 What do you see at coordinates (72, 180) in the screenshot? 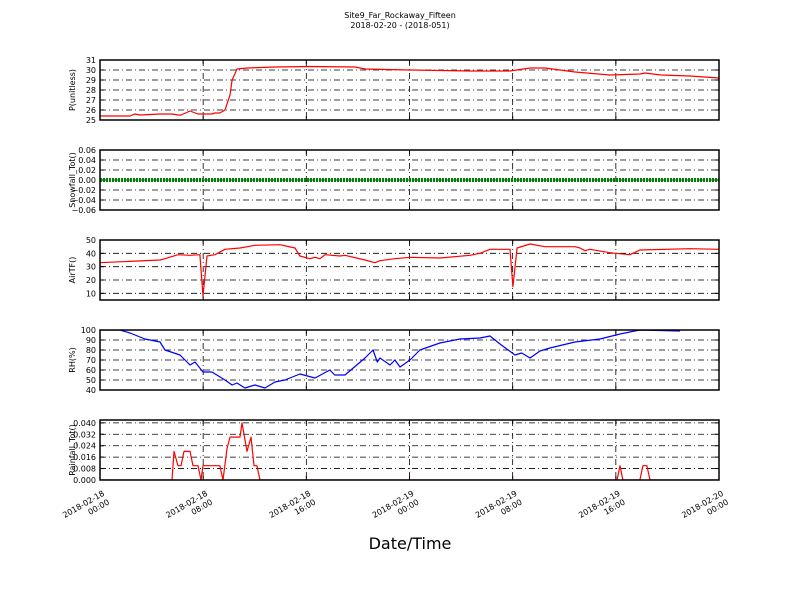
I see `y-axis-label: Snowfall_Tot()` at bounding box center [72, 180].